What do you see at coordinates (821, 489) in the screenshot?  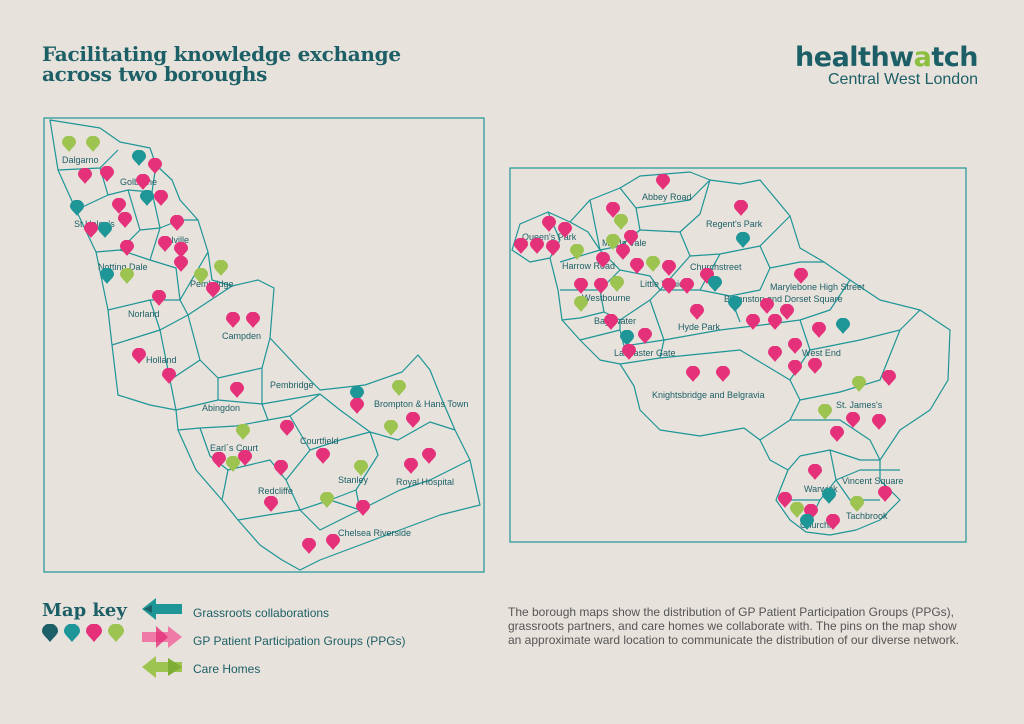 I see `ward-label: Warwick` at bounding box center [821, 489].